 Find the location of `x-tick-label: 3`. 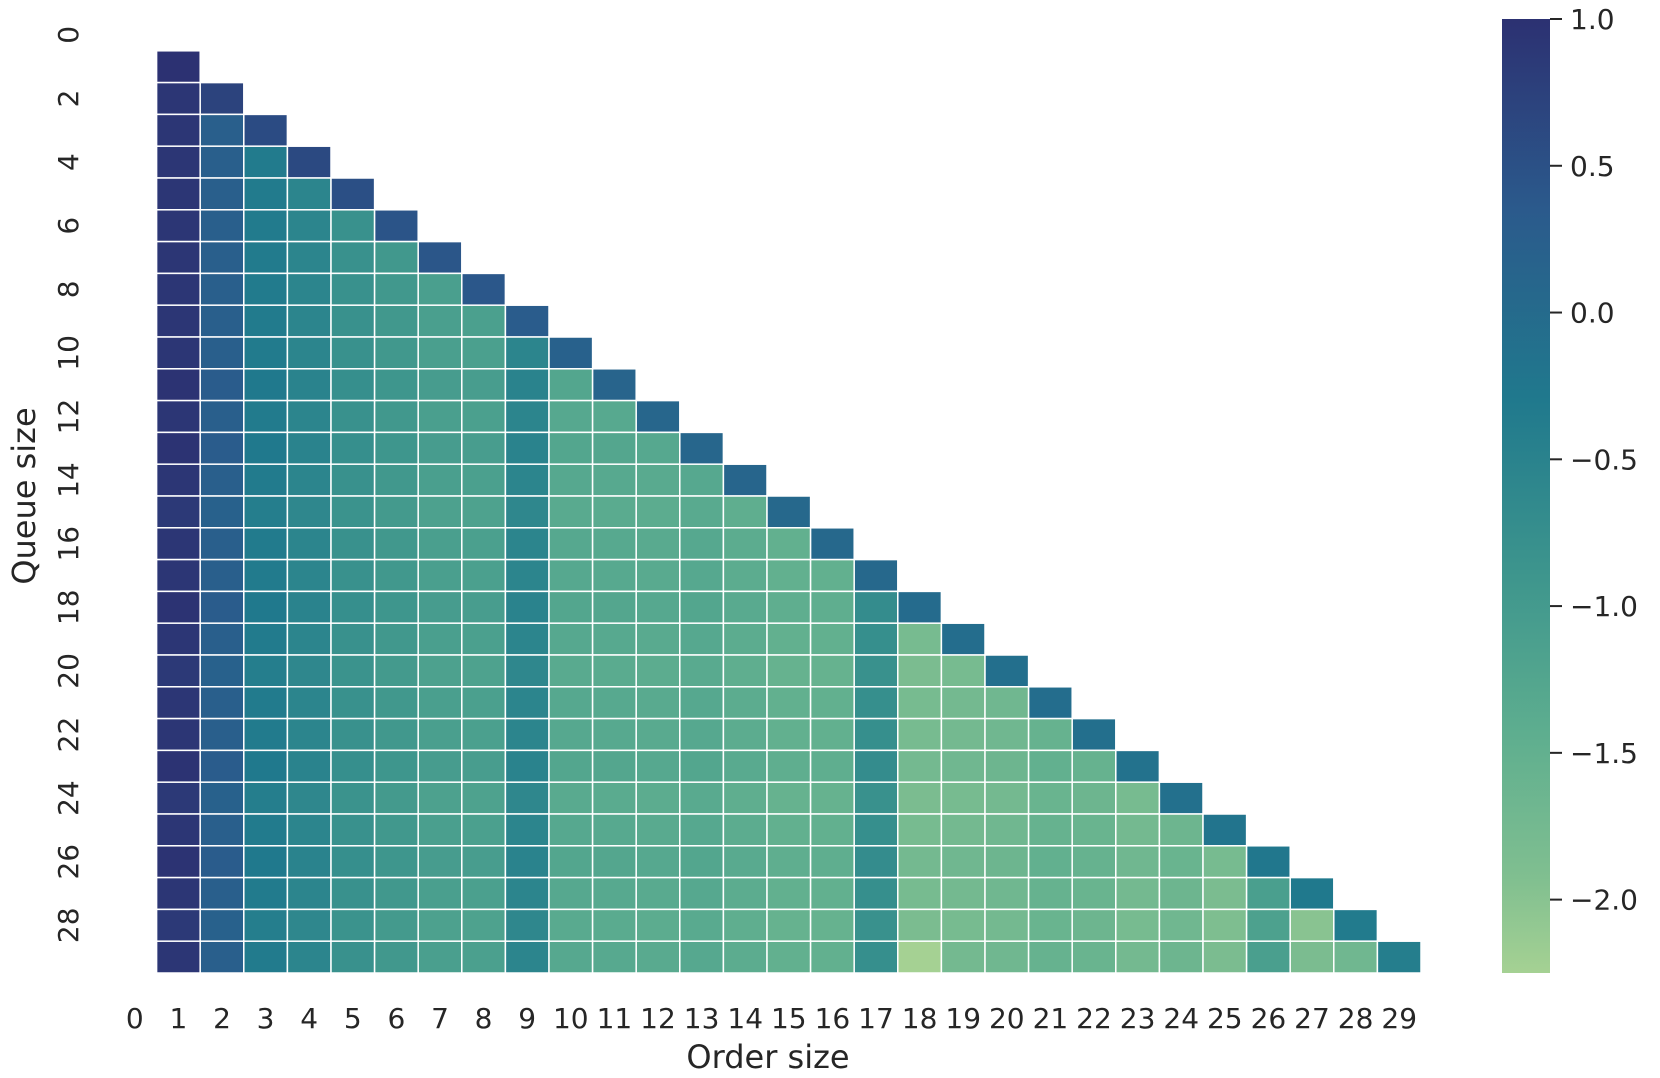

x-tick-label: 3 is located at coordinates (266, 1018).